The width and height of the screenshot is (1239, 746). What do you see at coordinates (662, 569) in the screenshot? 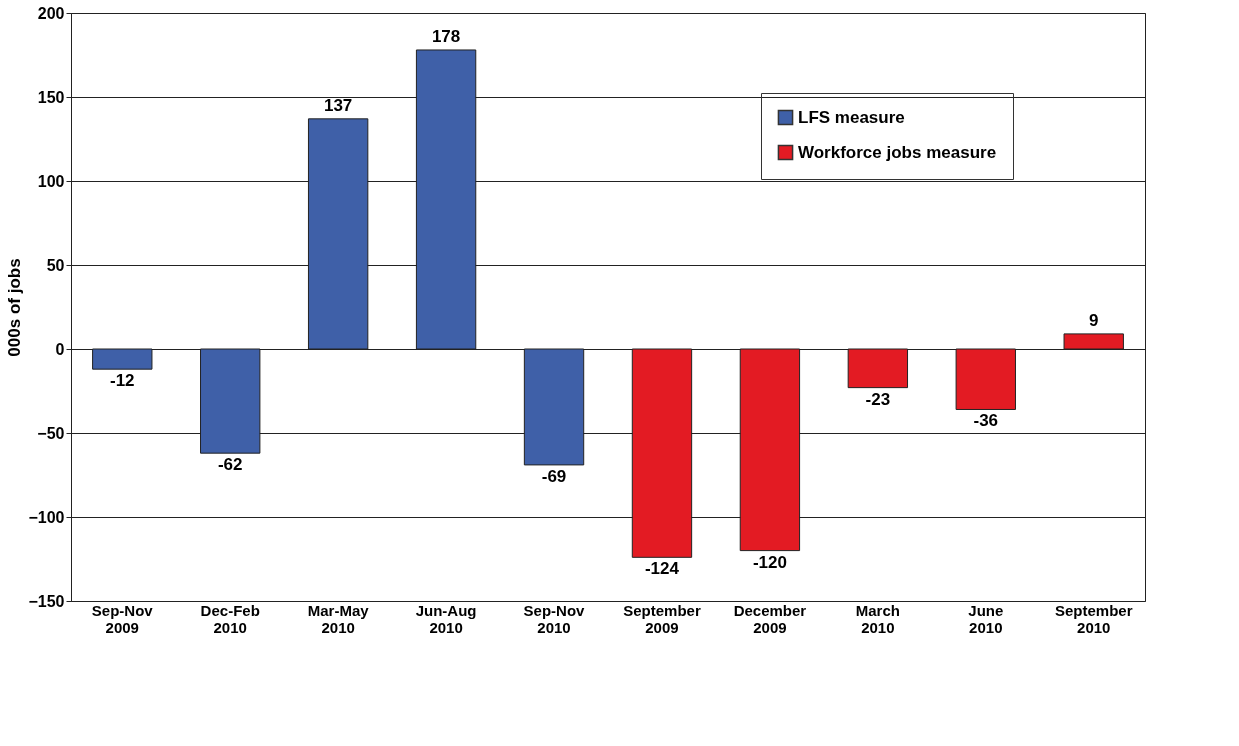
I see `data-label: -124` at bounding box center [662, 569].